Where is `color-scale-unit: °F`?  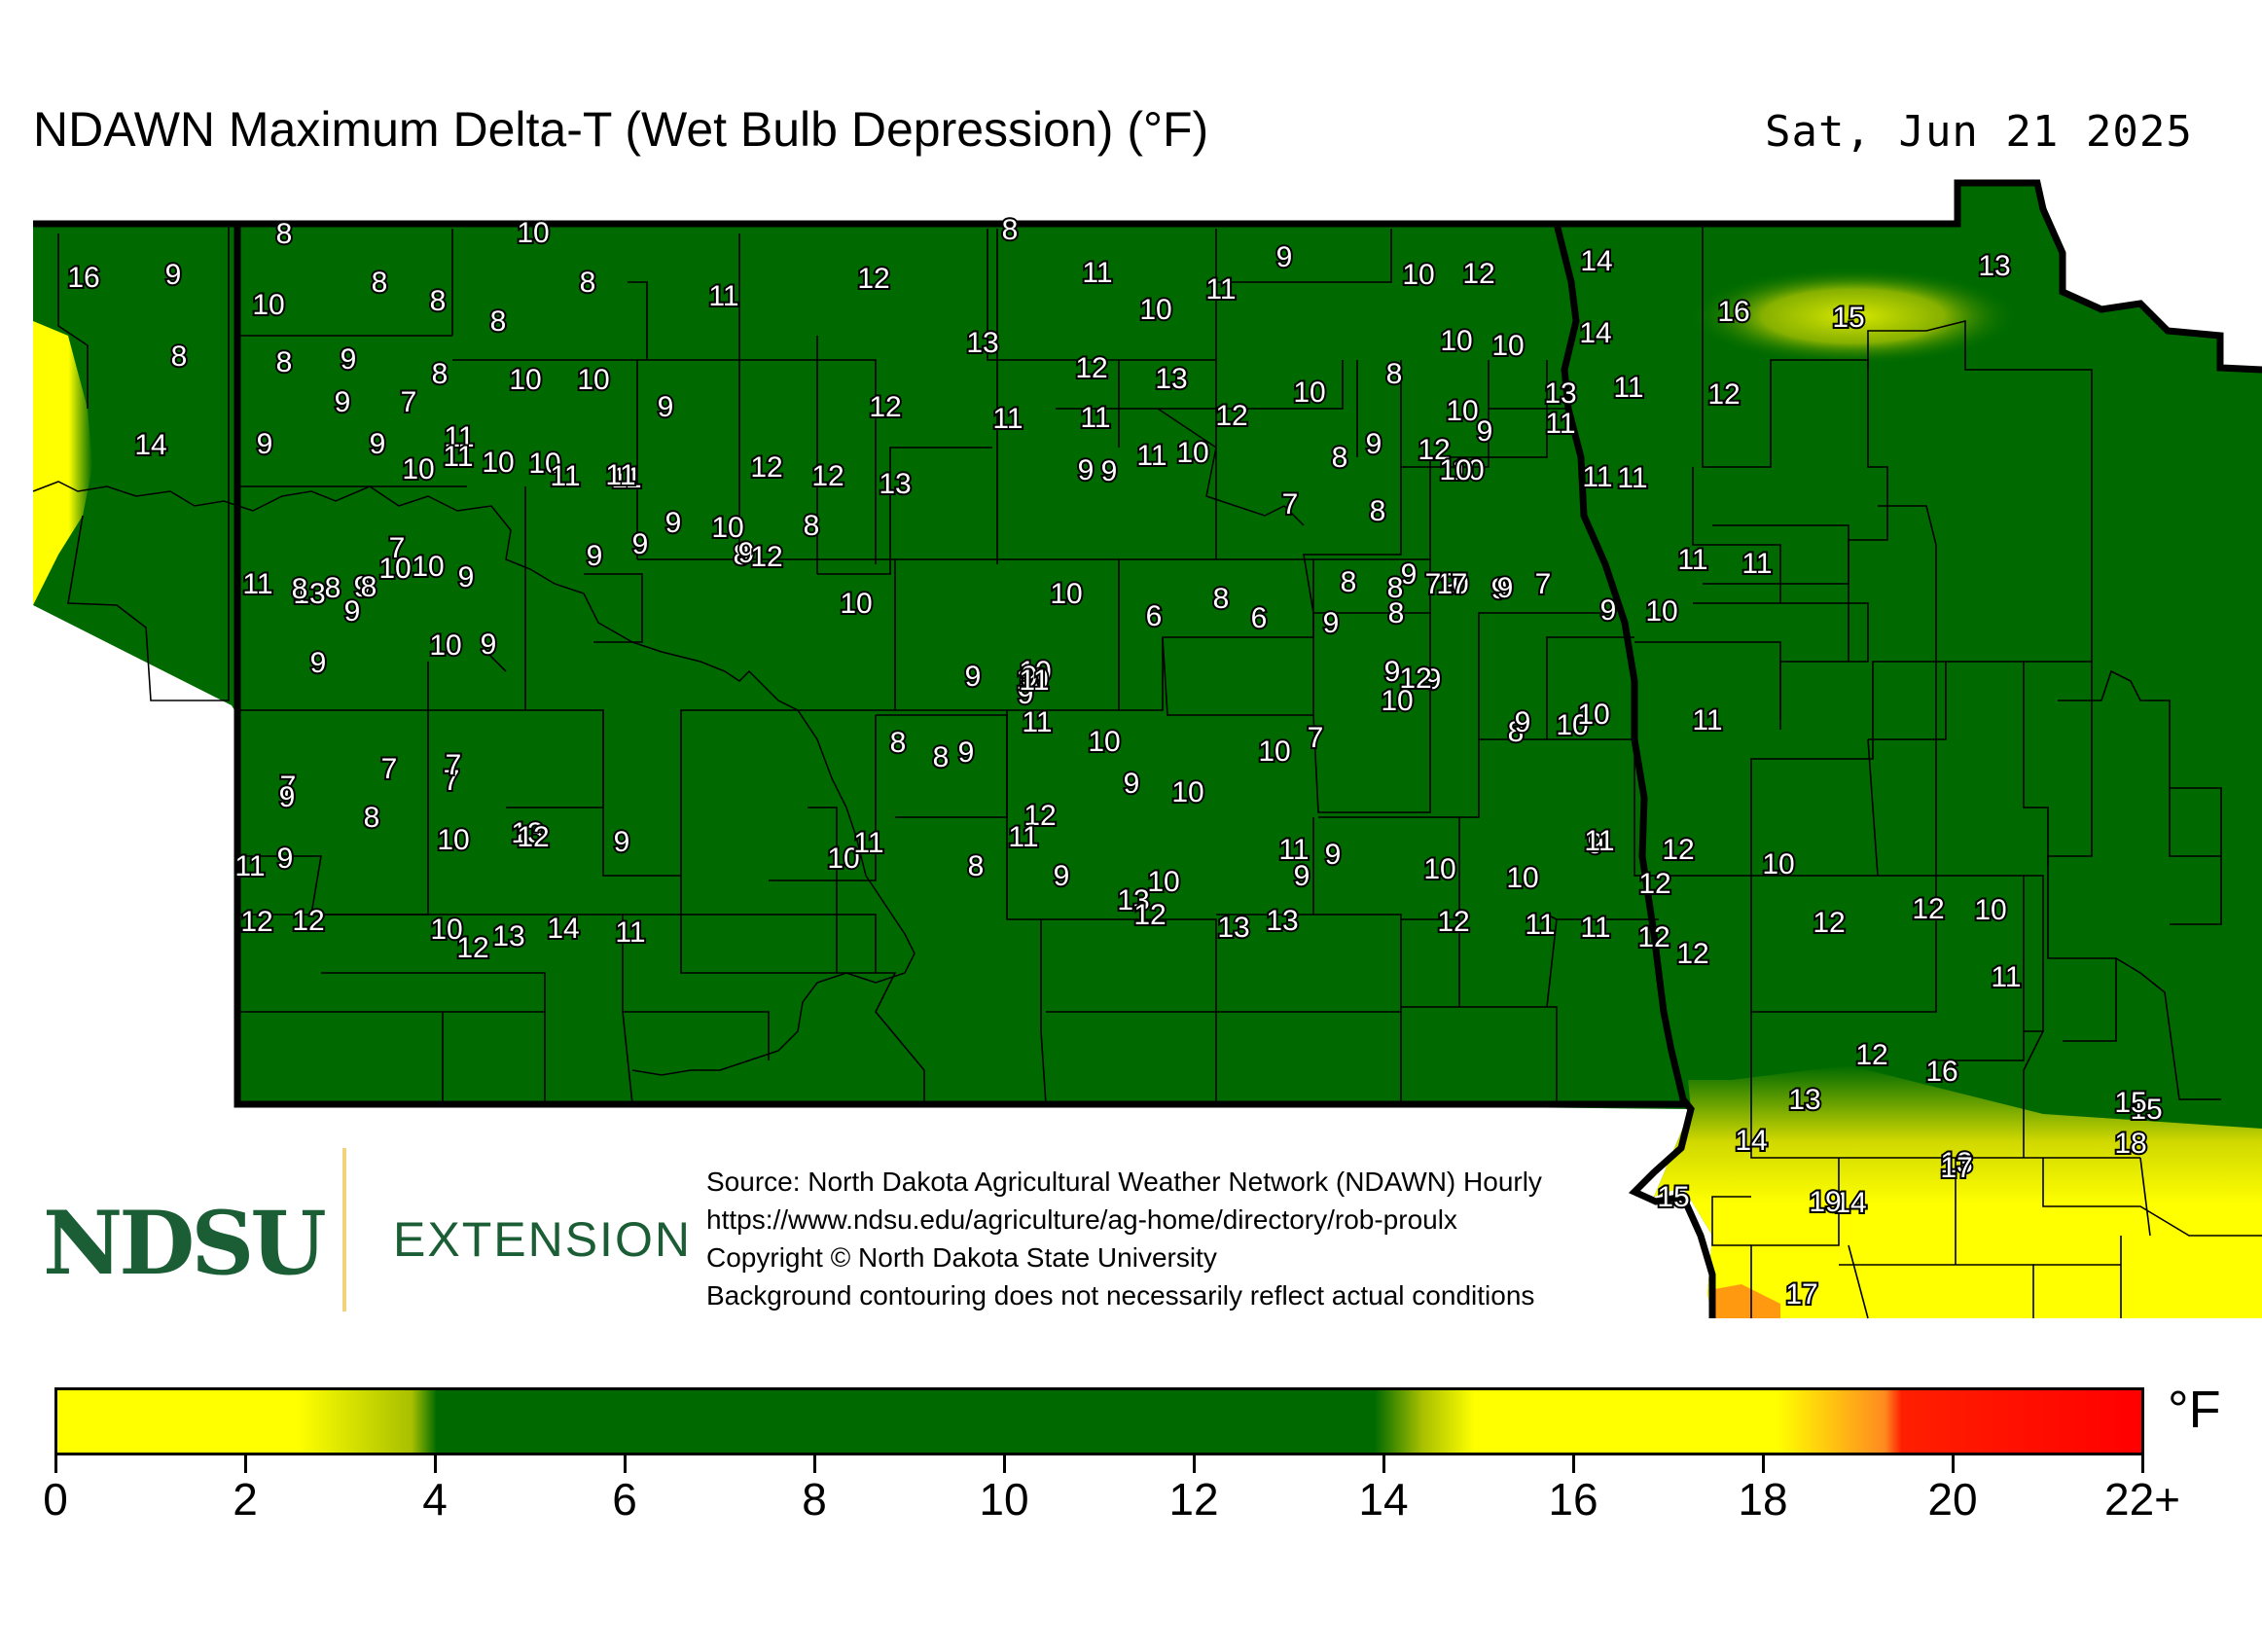
color-scale-unit: °F is located at coordinates (2194, 1410).